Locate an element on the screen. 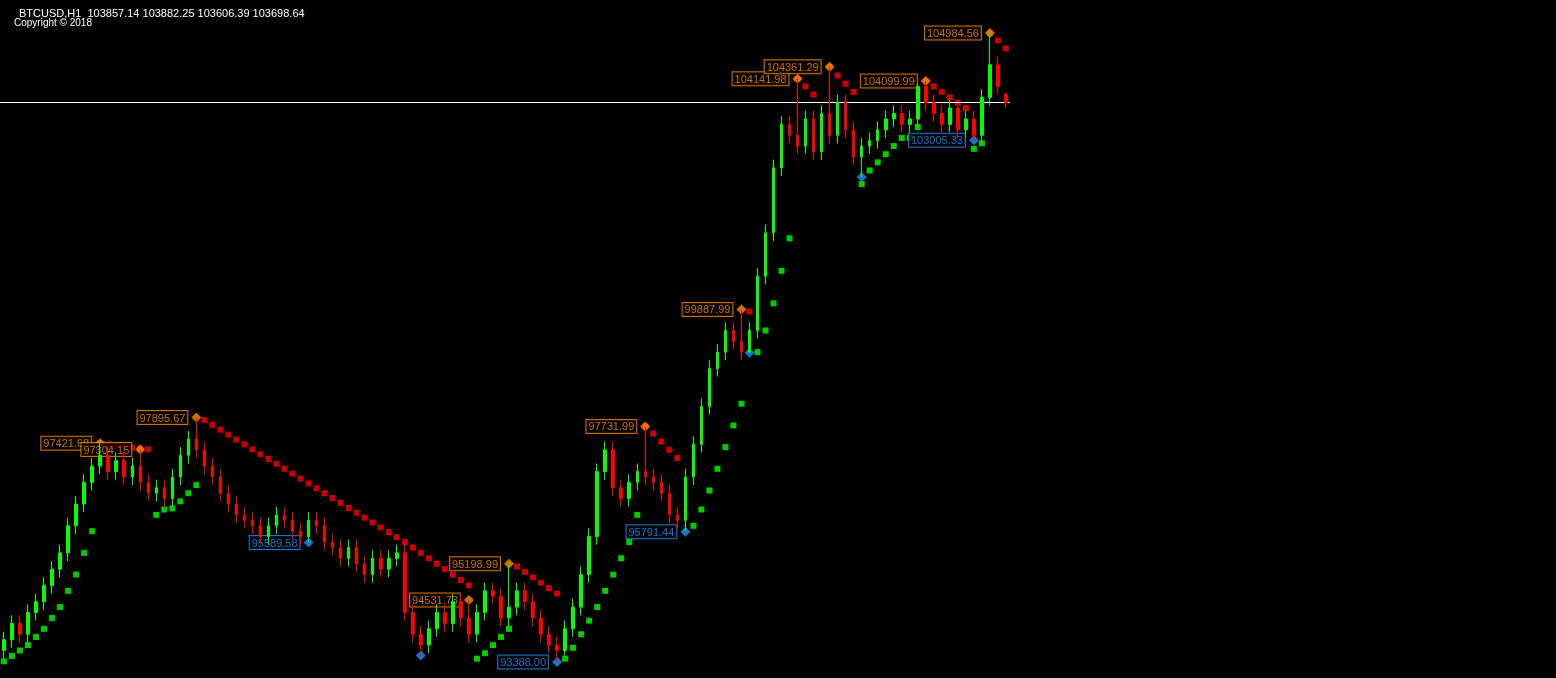 This screenshot has width=1556, height=678. data-label: 97895.67 is located at coordinates (162, 417).